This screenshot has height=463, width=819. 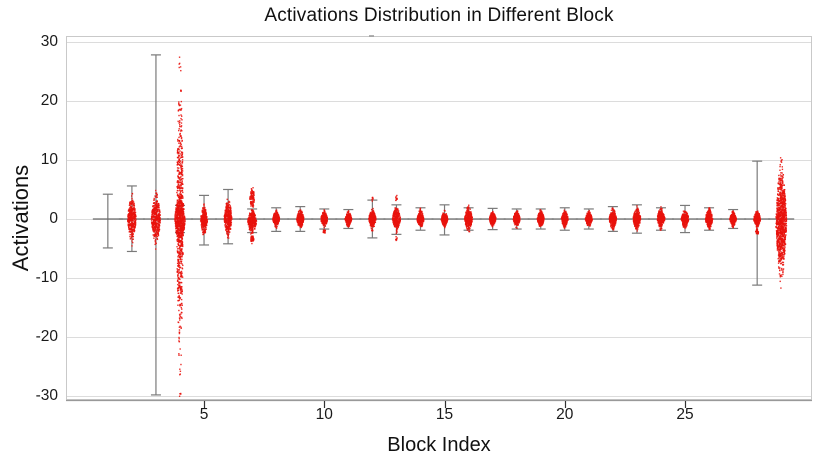 What do you see at coordinates (439, 445) in the screenshot?
I see `x-axis-label: Block Index` at bounding box center [439, 445].